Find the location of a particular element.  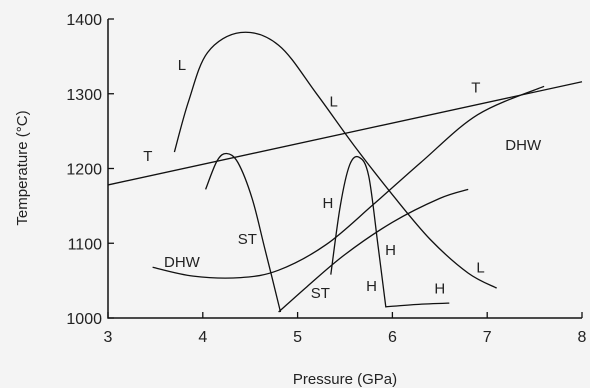

x-tick-label: 4 is located at coordinates (202, 337).